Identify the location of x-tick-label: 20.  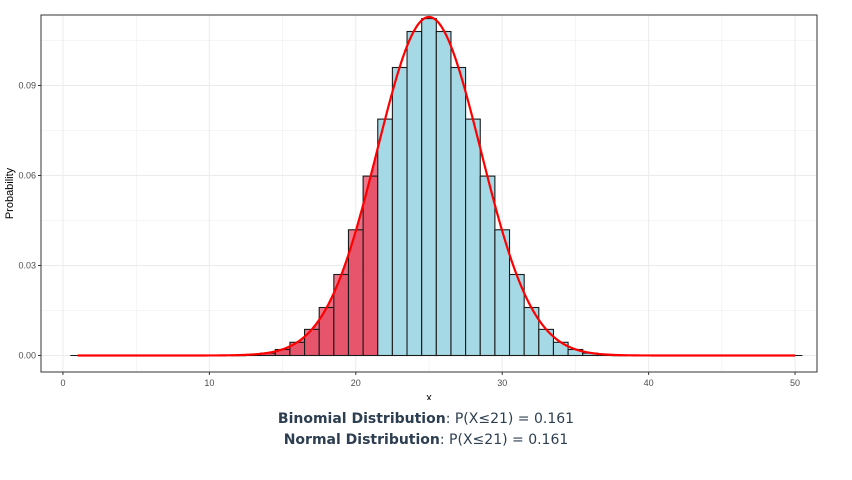
(356, 383).